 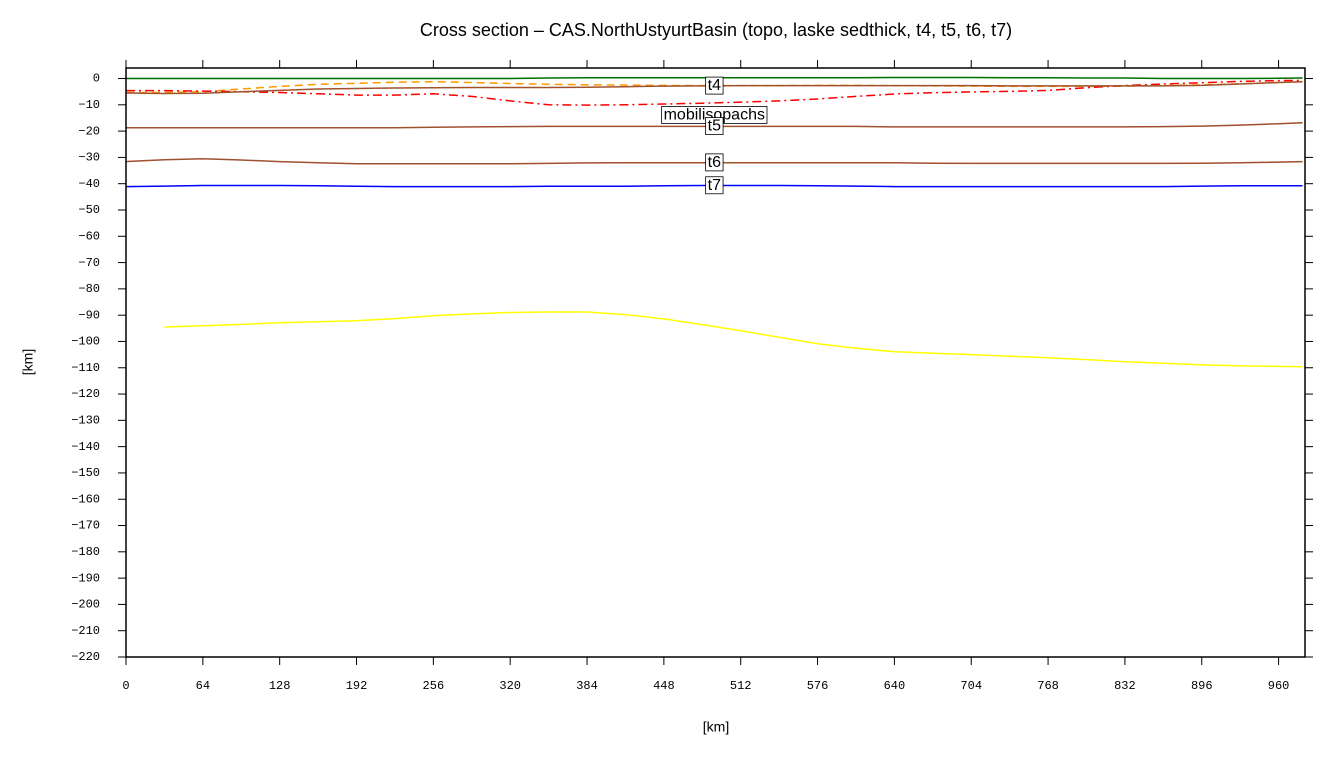 I want to click on series-label: t4, so click(x=714, y=85).